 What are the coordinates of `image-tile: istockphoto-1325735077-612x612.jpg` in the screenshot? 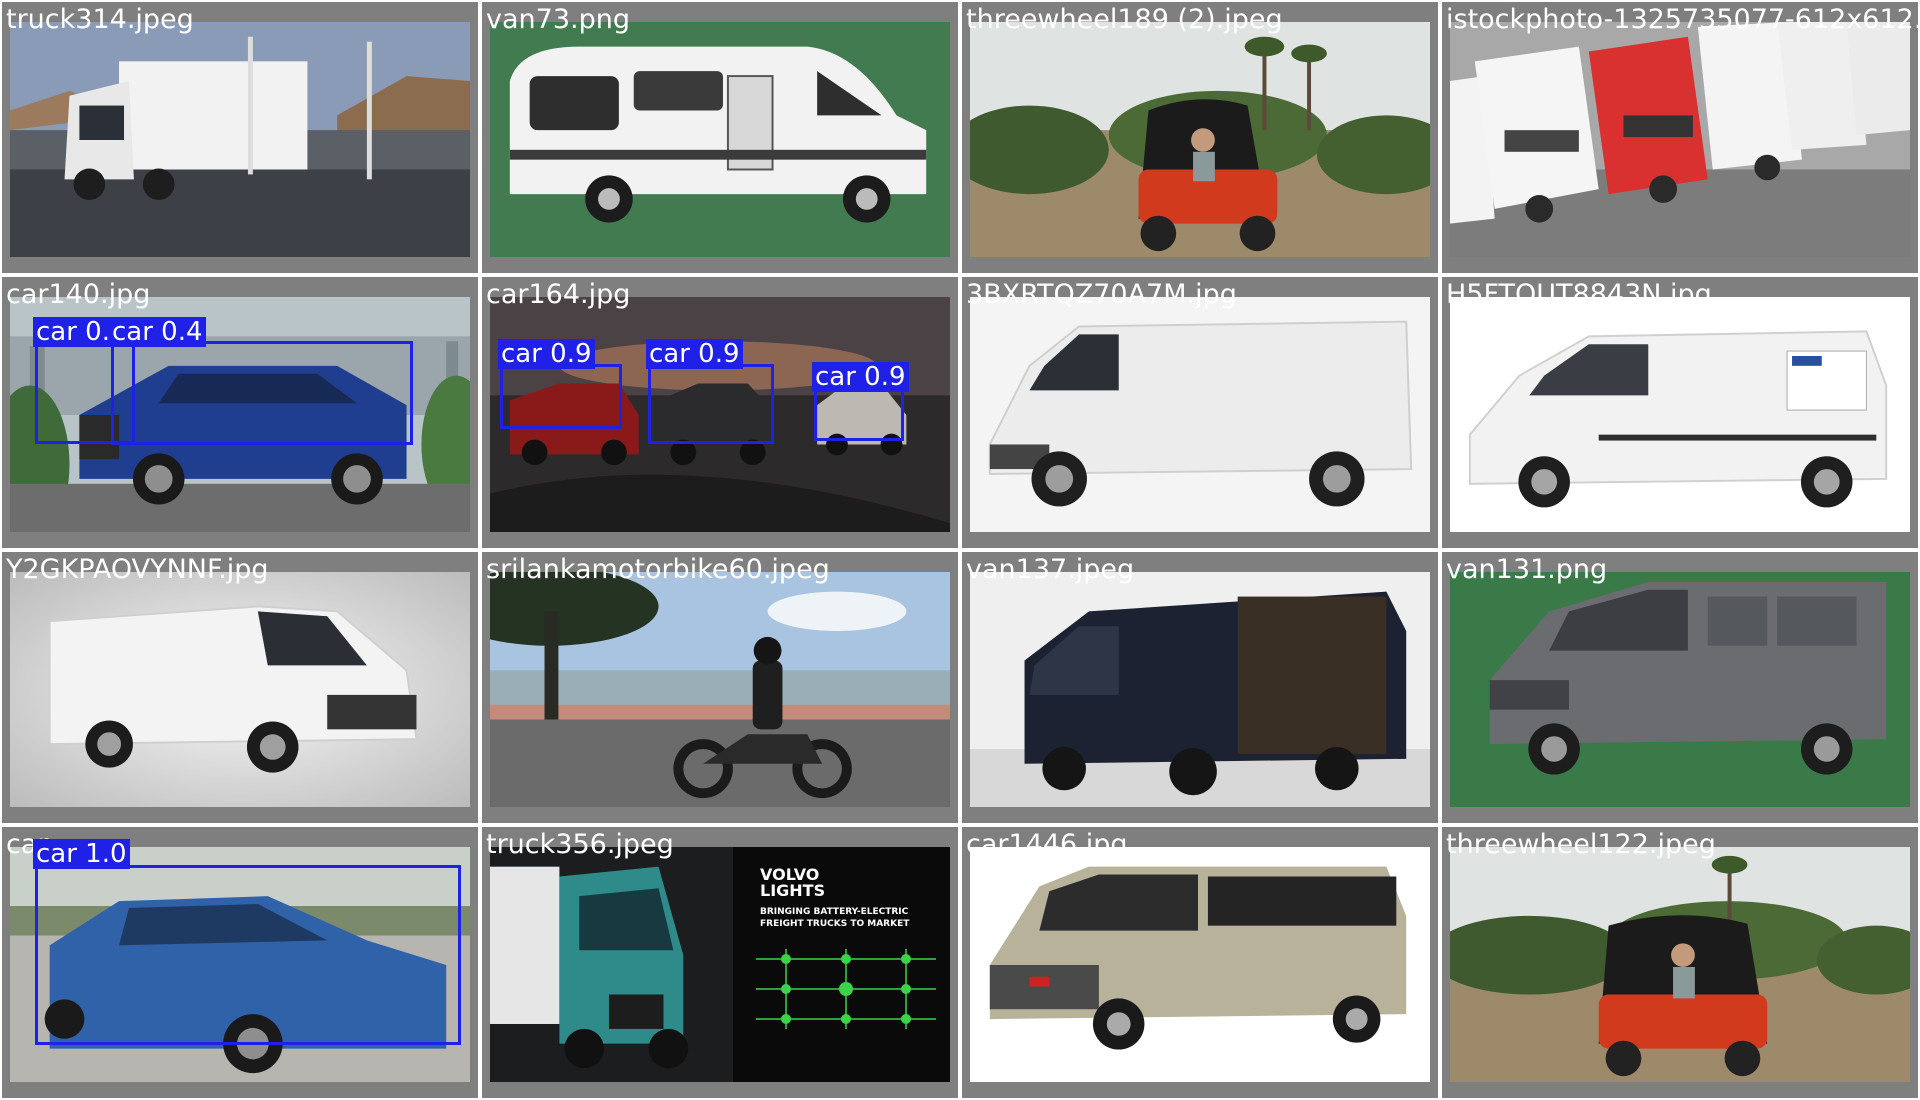 It's located at (1680, 137).